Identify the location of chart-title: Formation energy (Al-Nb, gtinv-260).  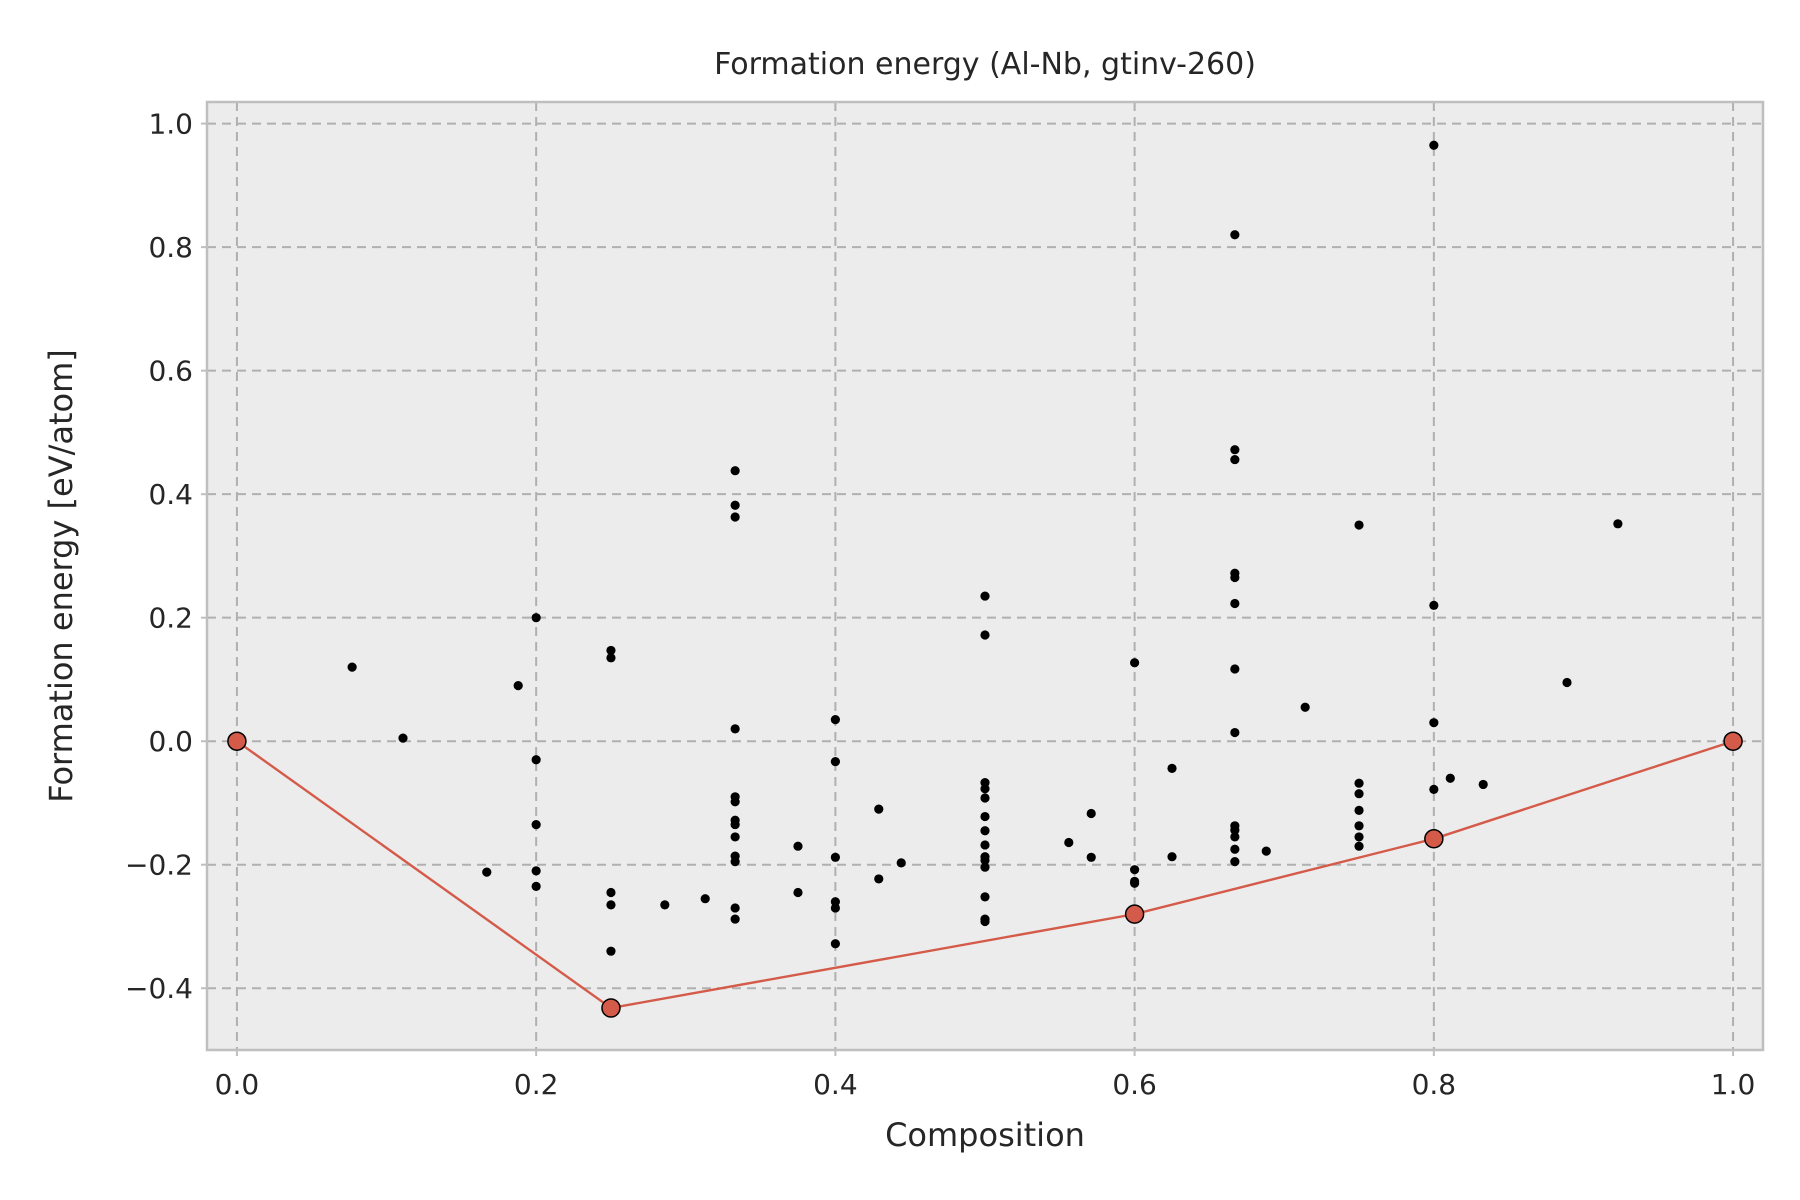
(985, 64).